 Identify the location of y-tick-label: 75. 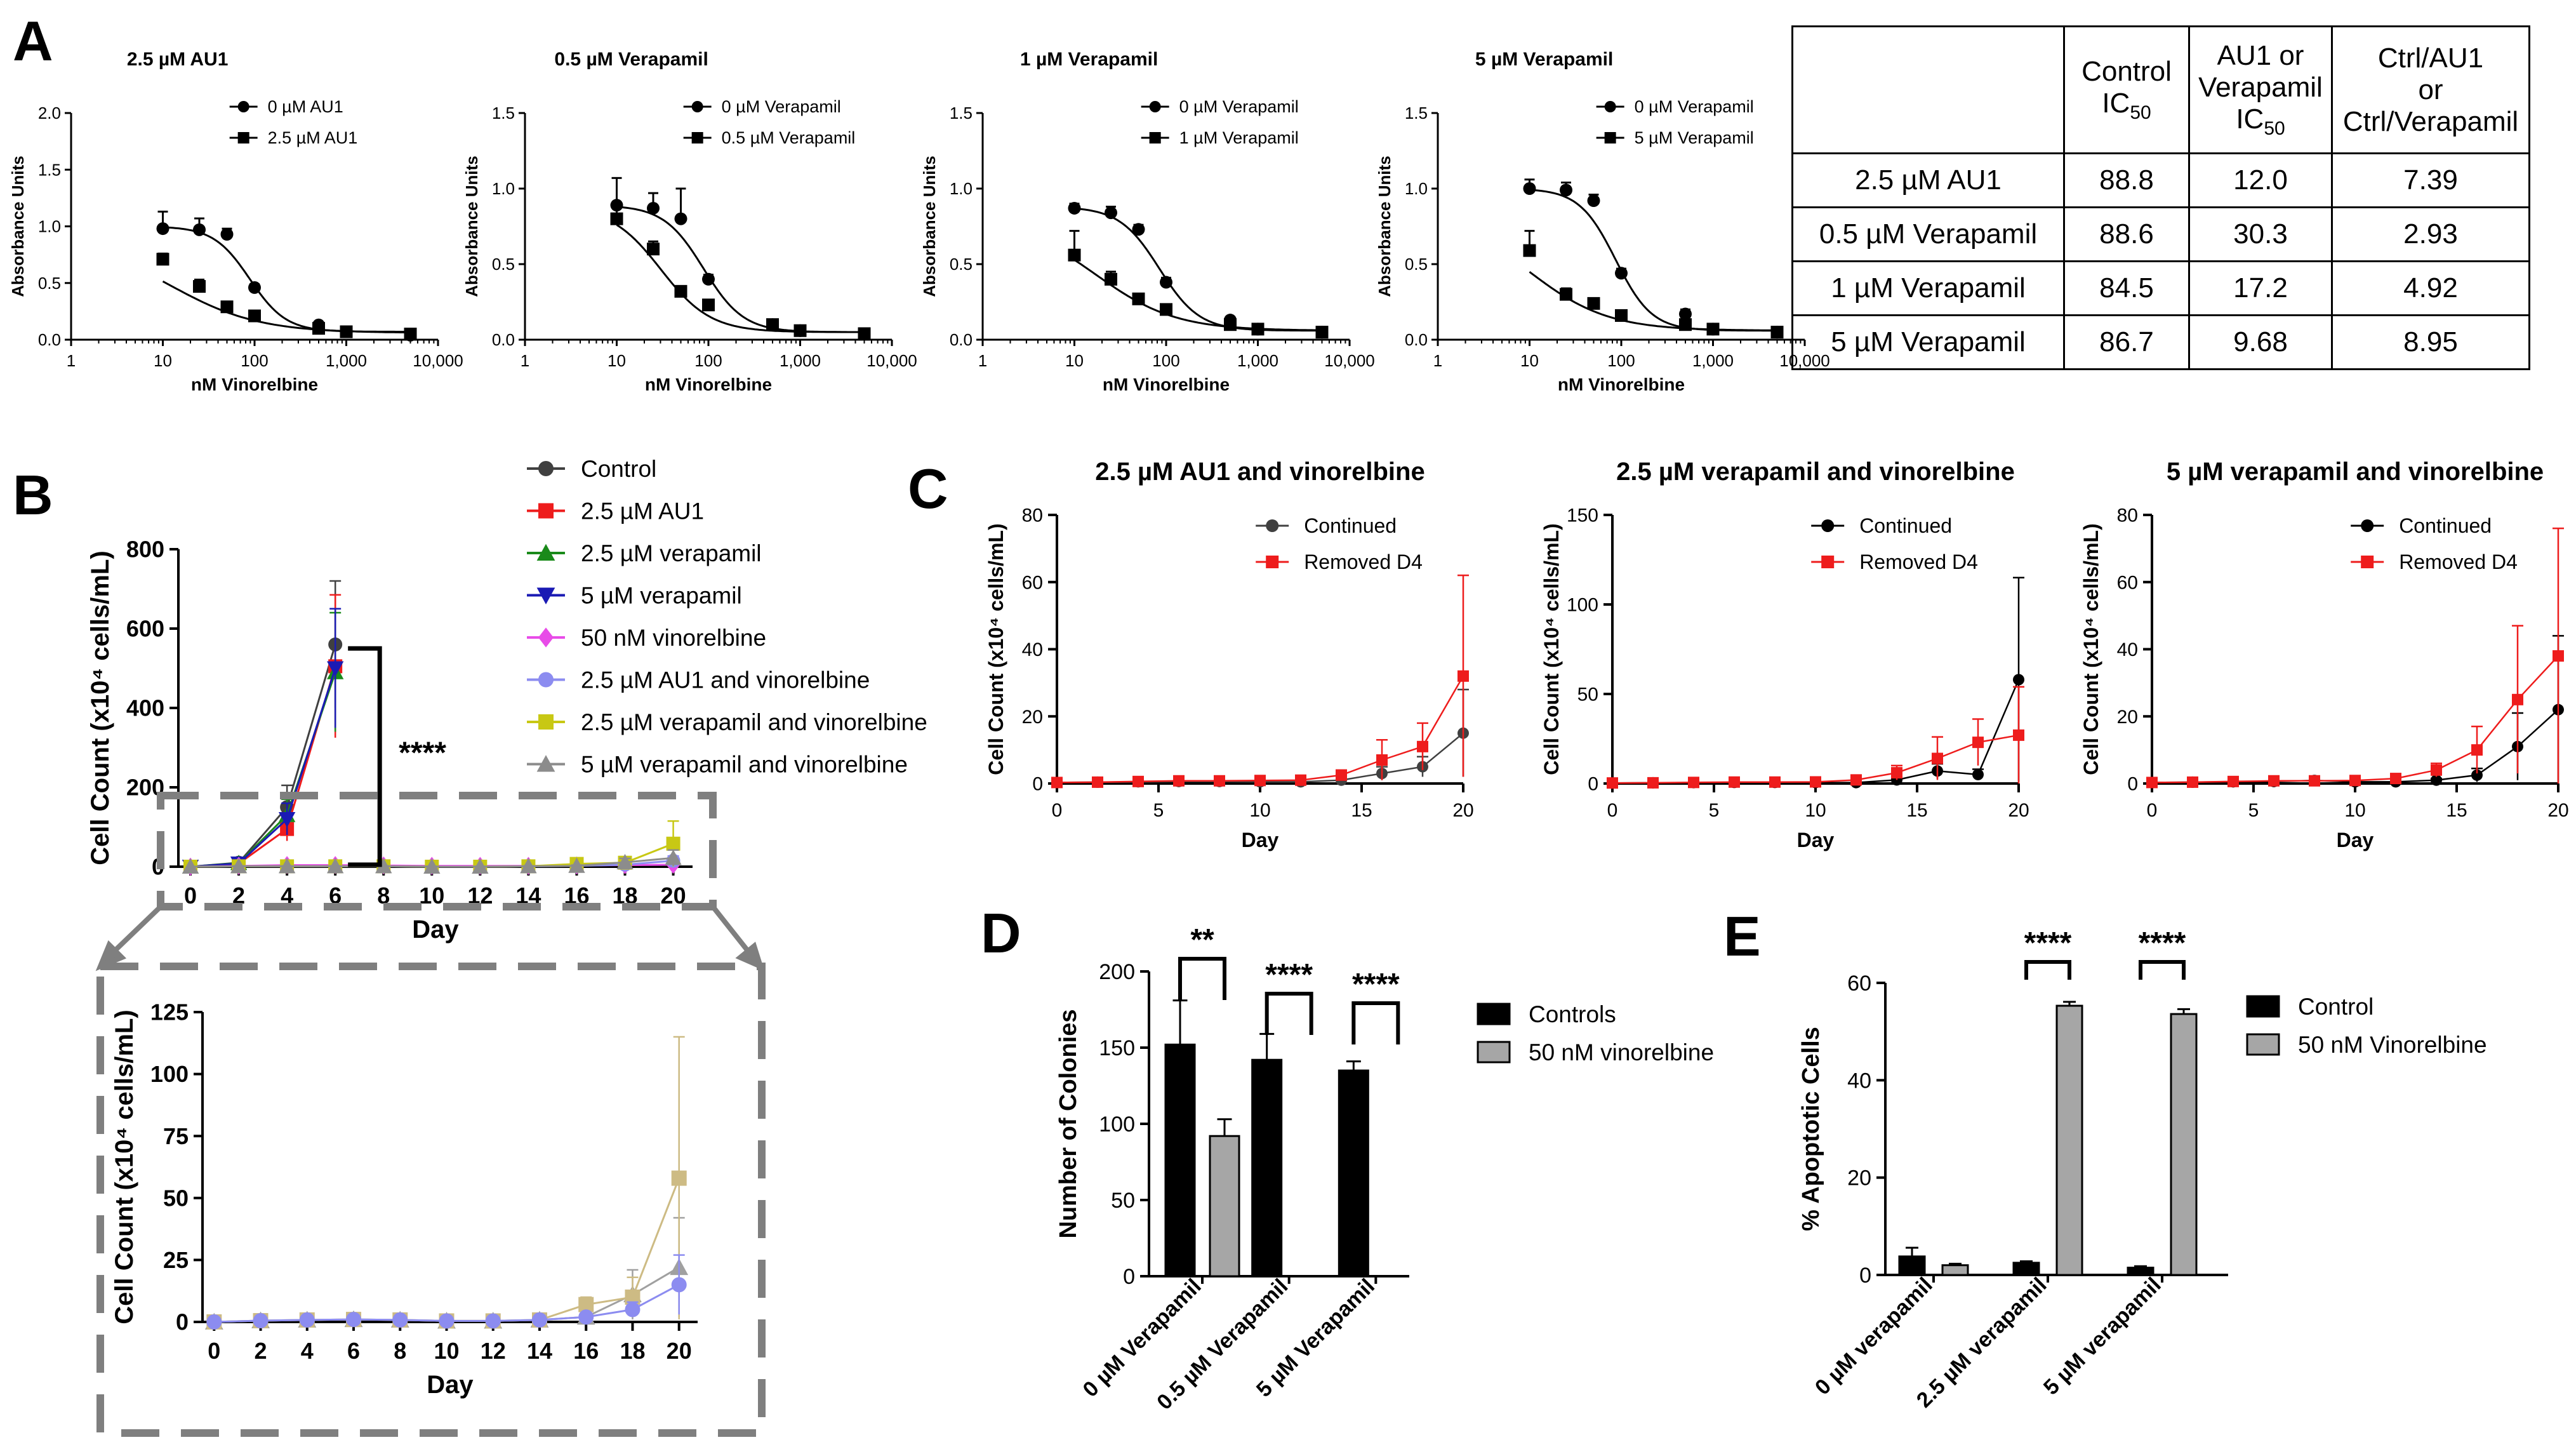
(176, 1136).